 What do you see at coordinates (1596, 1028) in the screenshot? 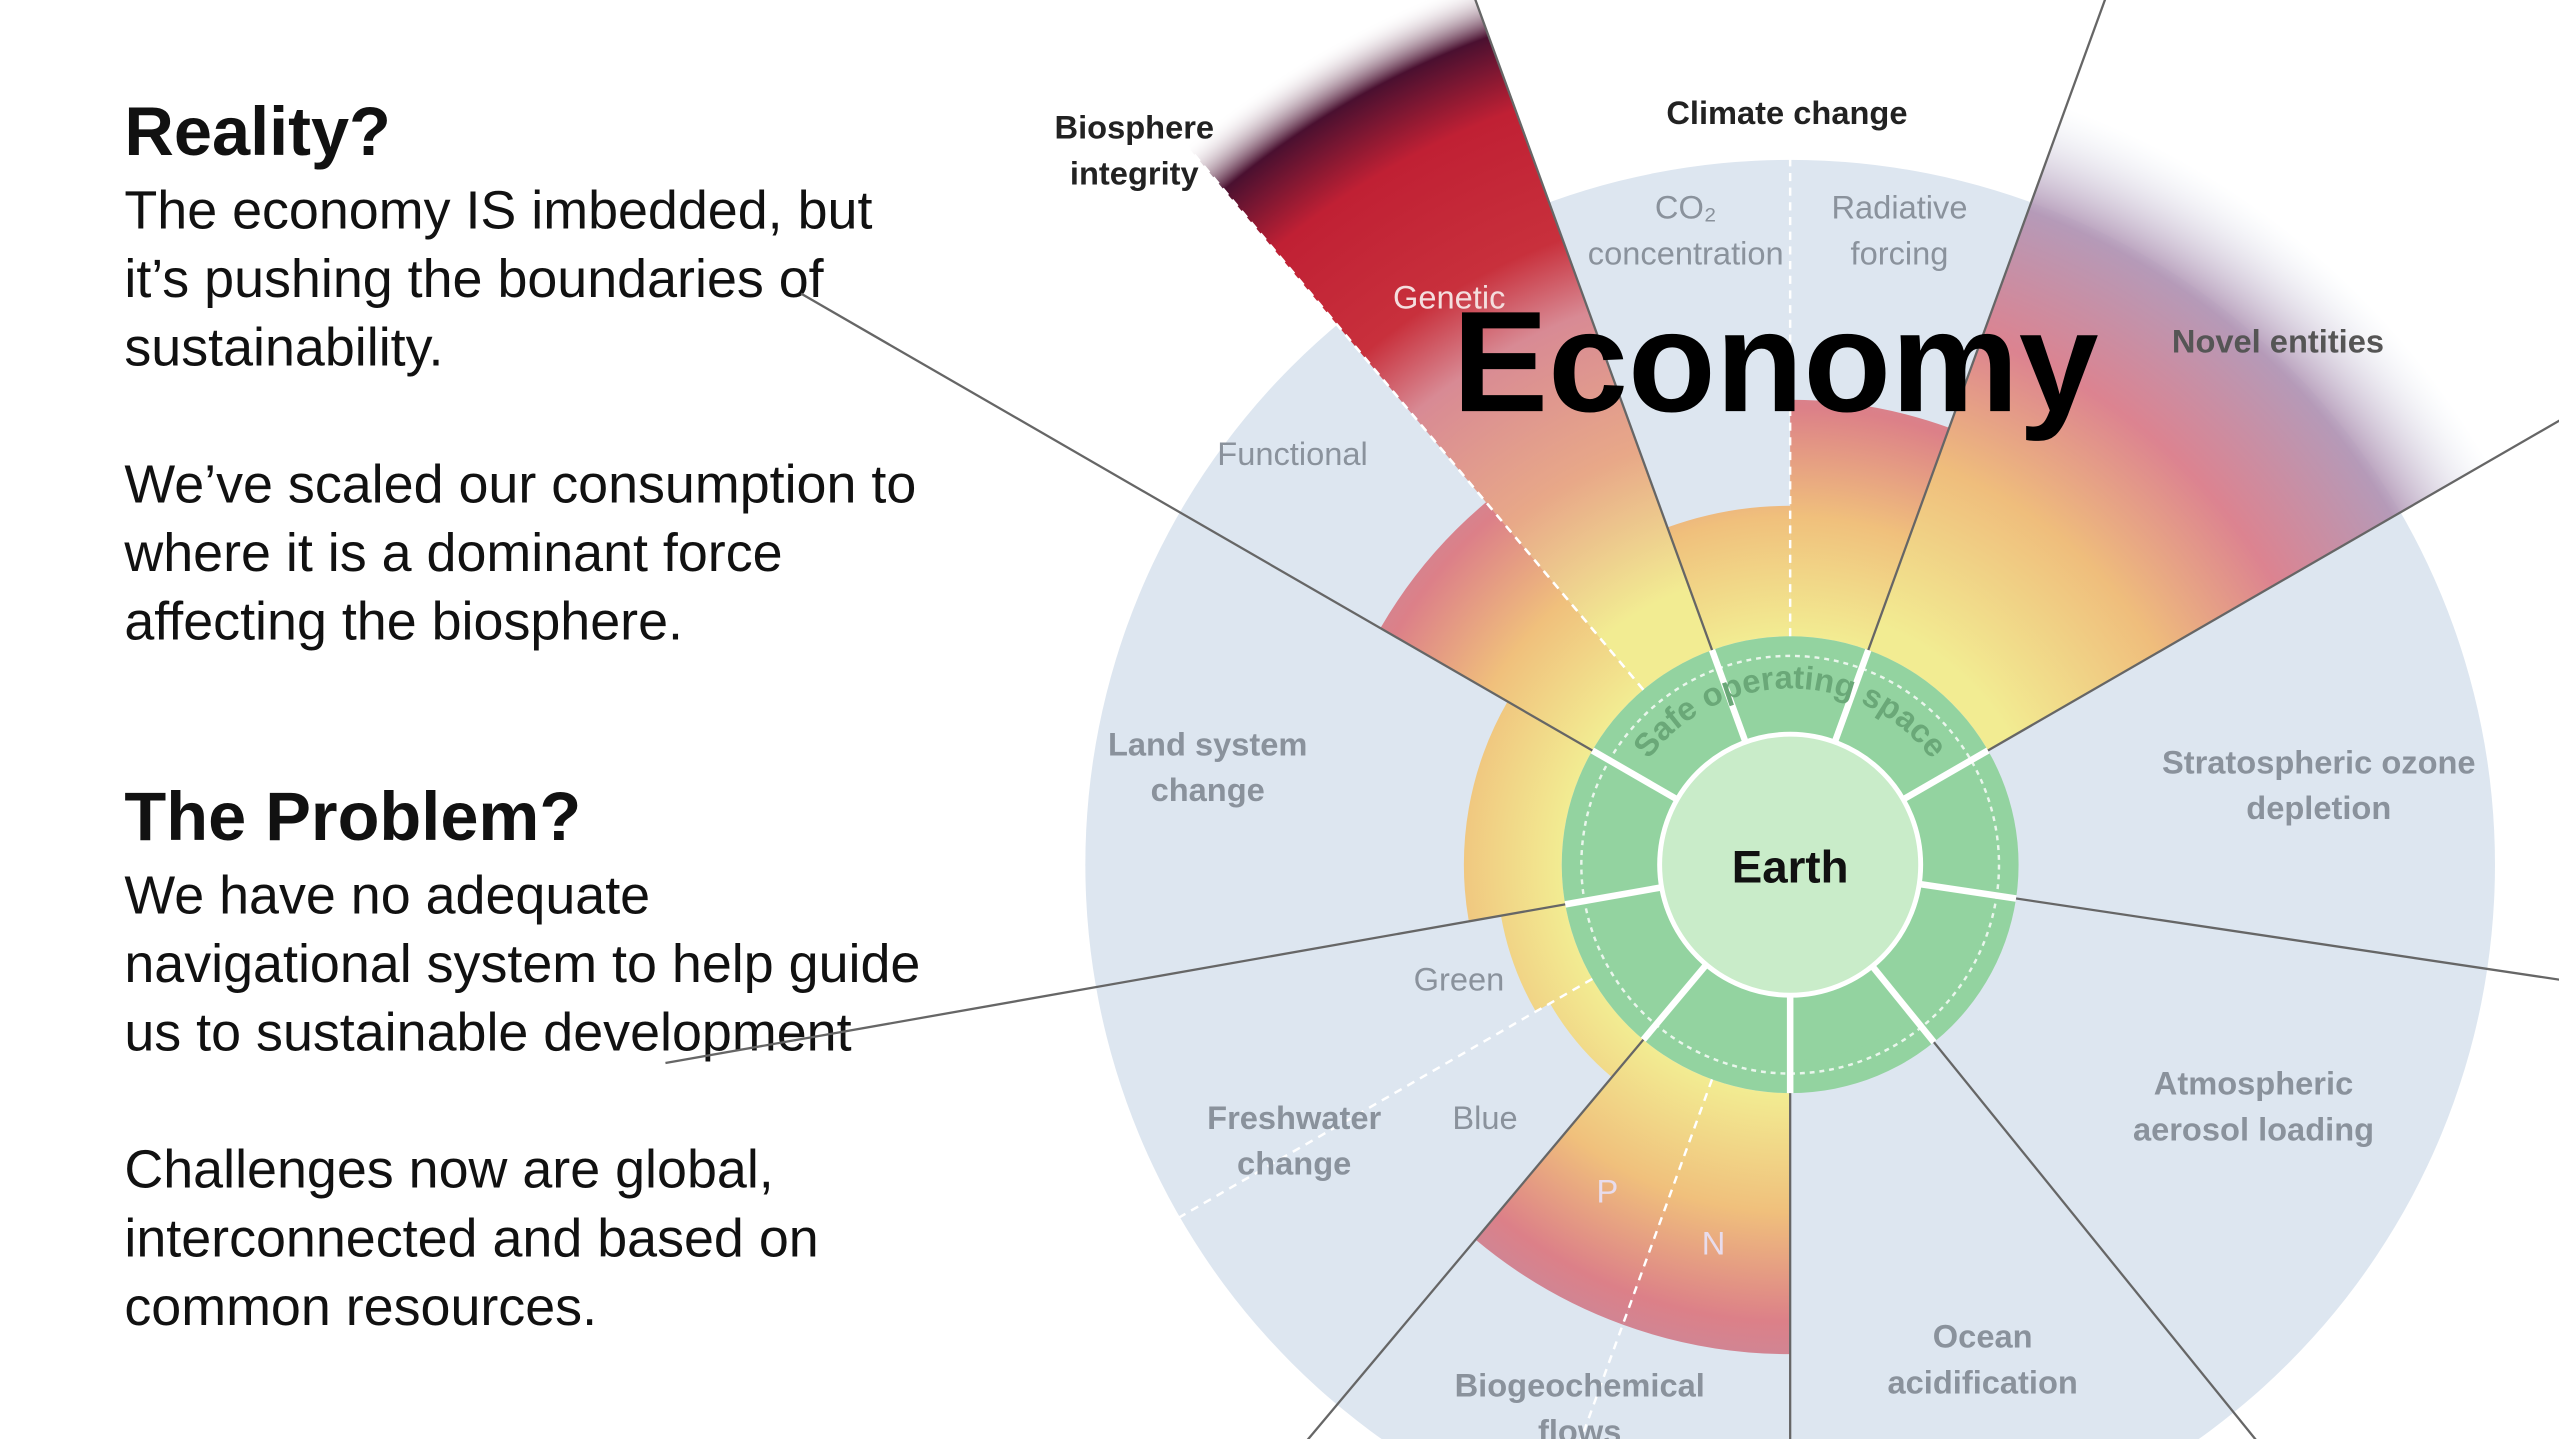
I see `blue-water-wedge` at bounding box center [1596, 1028].